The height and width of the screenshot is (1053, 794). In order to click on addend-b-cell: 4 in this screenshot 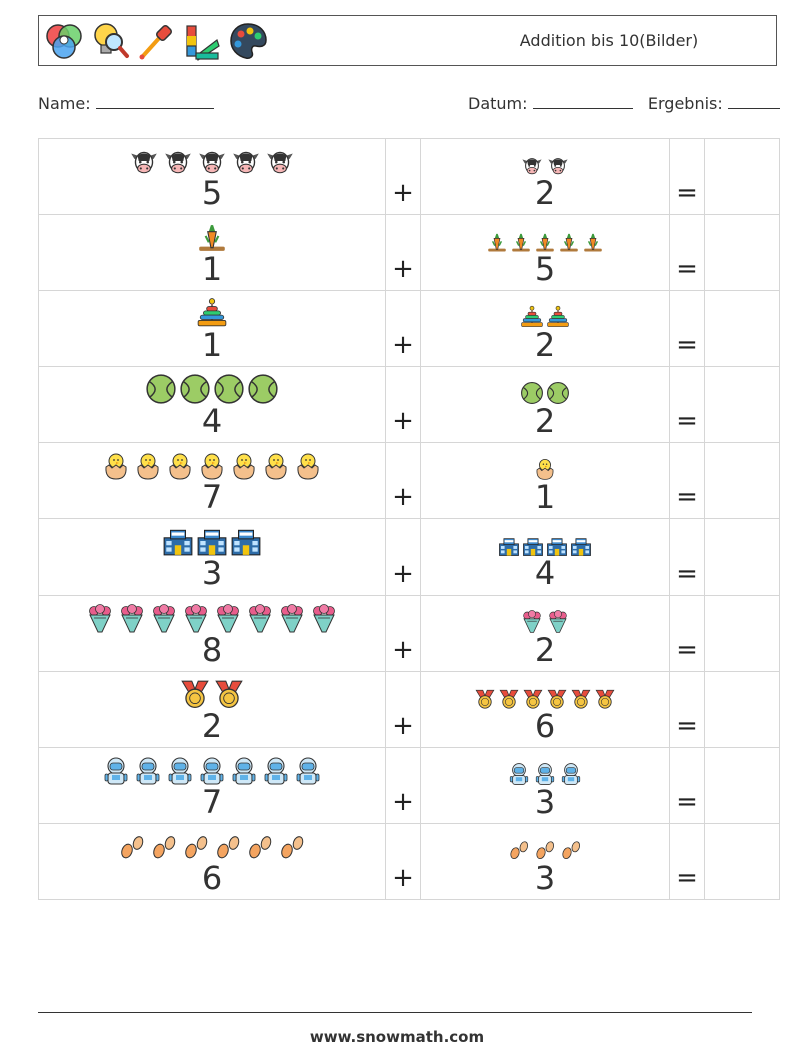, I will do `click(545, 557)`.